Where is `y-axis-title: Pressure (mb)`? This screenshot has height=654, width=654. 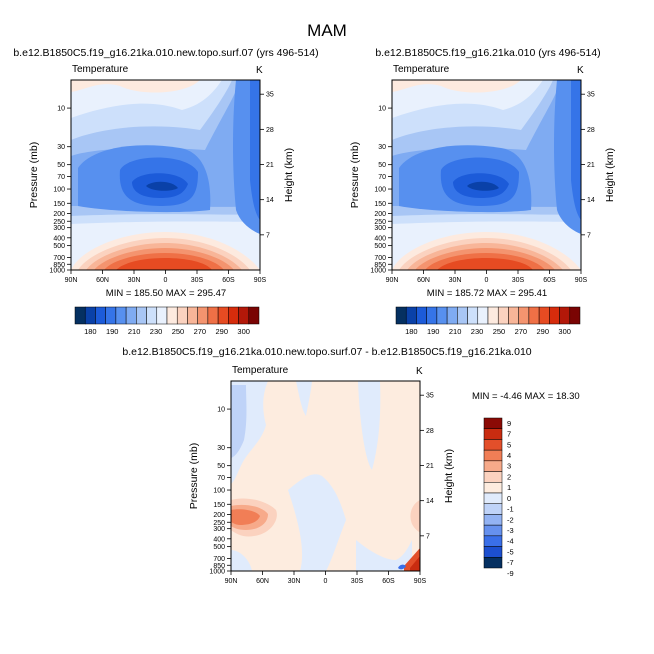 y-axis-title: Pressure (mb) is located at coordinates (194, 476).